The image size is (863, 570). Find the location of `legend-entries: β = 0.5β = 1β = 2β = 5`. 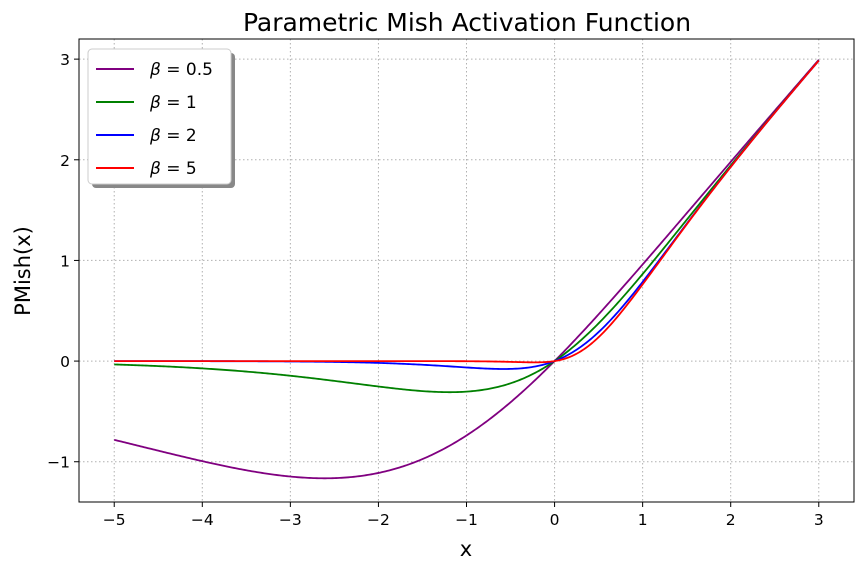

legend-entries: β = 0.5β = 1β = 2β = 5 is located at coordinates (154, 119).